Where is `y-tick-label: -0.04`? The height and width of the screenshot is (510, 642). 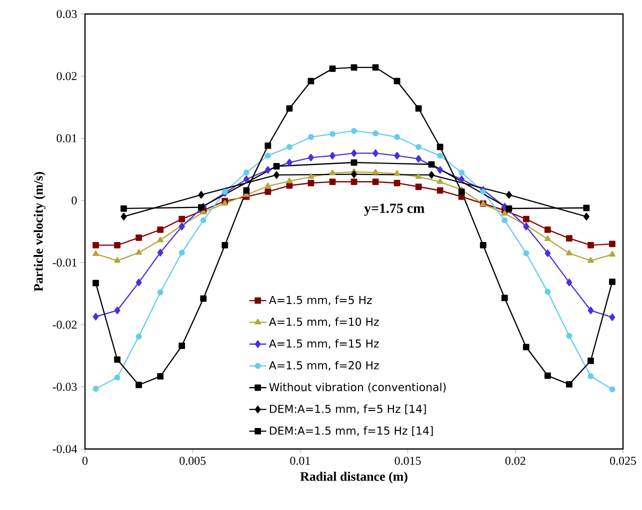
y-tick-label: -0.04 is located at coordinates (65, 449).